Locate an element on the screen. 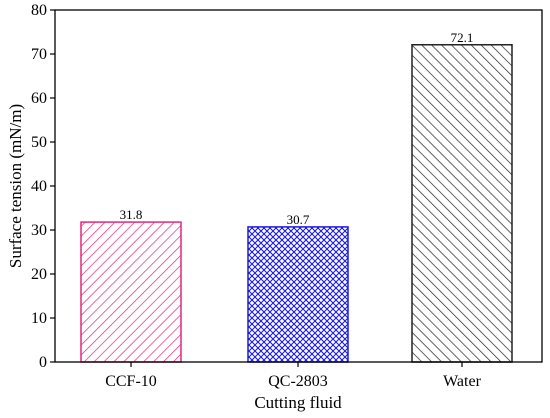 This screenshot has width=550, height=418. x-axis-ticks: CCF-10 QC-2803 Water is located at coordinates (293, 376).